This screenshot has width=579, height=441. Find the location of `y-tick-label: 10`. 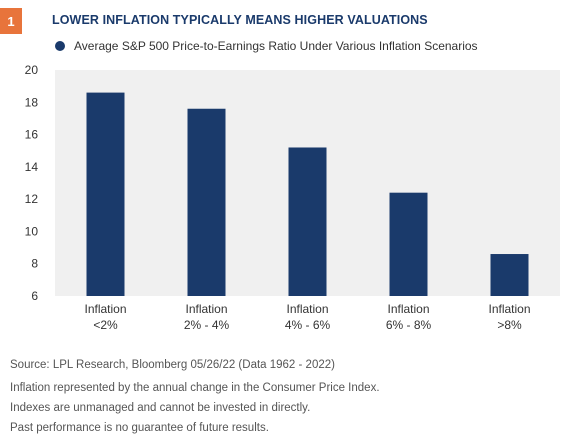

y-tick-label: 10 is located at coordinates (32, 231).